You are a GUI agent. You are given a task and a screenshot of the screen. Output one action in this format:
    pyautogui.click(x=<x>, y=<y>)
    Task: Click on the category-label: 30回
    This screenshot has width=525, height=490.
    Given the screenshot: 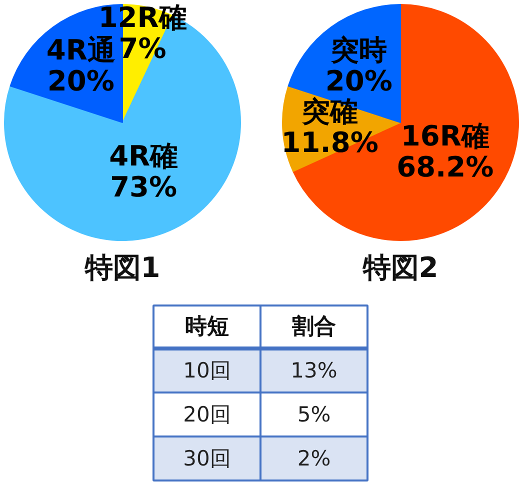 What is the action you would take?
    pyautogui.click(x=207, y=458)
    